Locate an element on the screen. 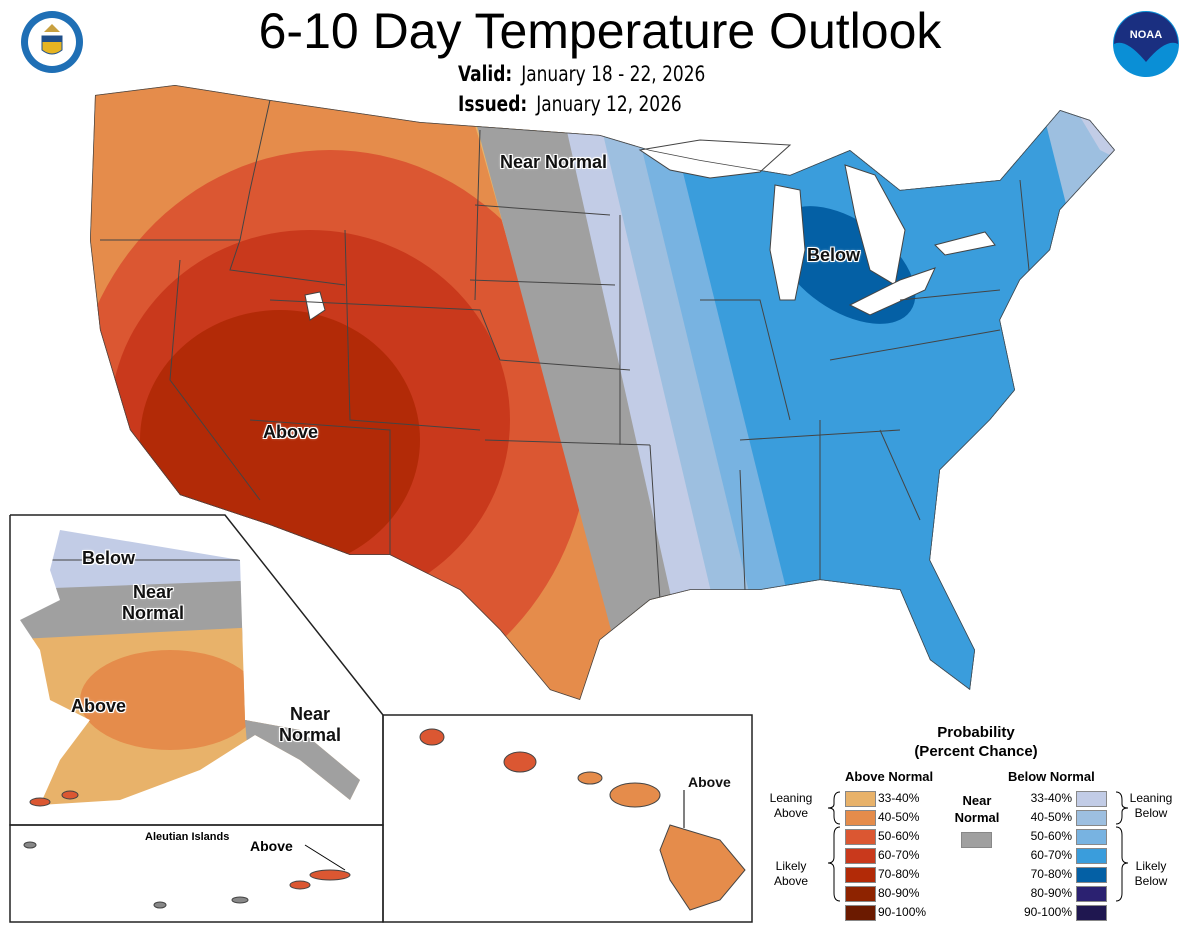 This screenshot has width=1200, height=927. legend-range-below-1: 40-50% is located at coordinates (1051, 817).